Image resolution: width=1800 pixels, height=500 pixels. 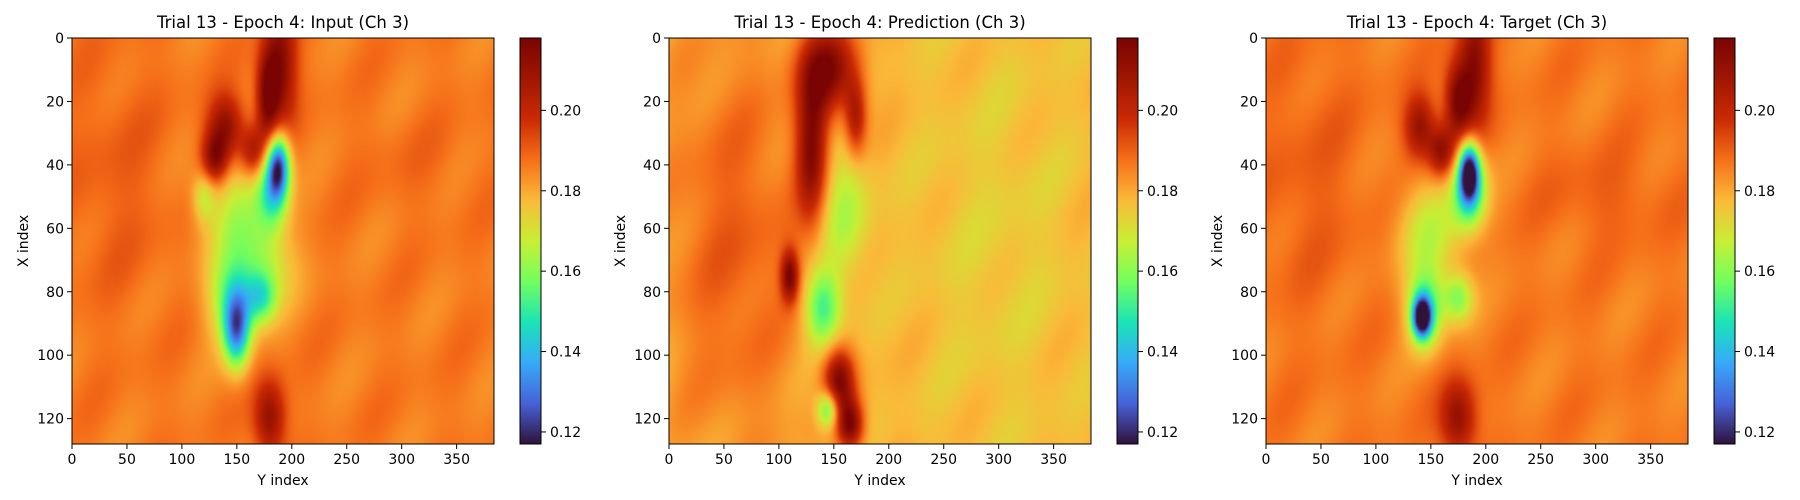 I want to click on panel-title: Trial 13 - Epoch 4: Input (Ch 3), so click(x=282, y=22).